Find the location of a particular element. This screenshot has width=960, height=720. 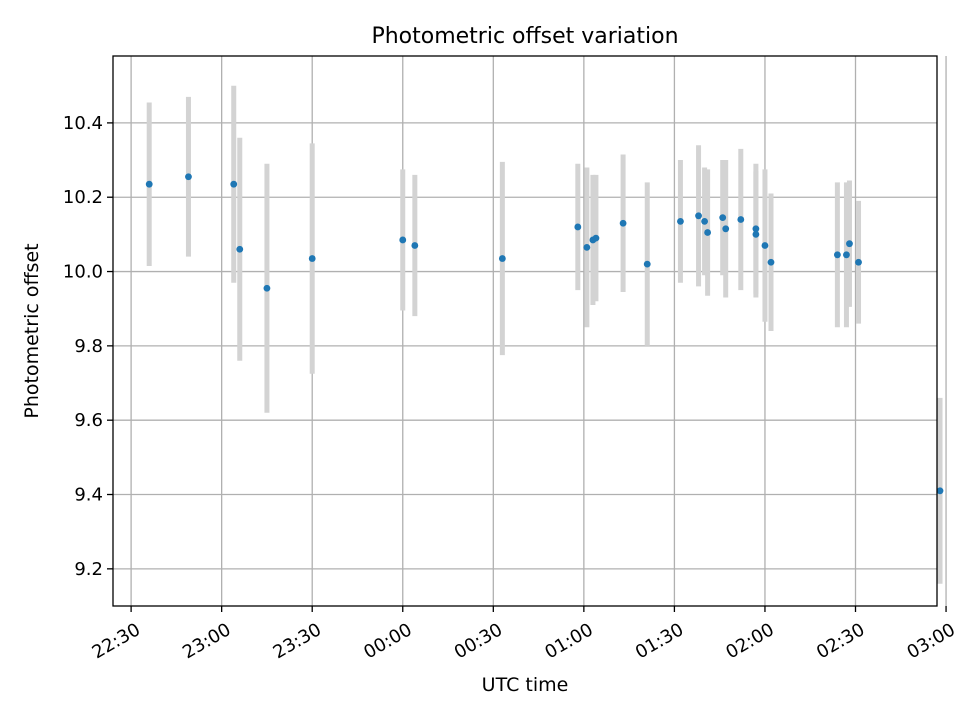

y-tick-label: 9.8 is located at coordinates (88, 346).